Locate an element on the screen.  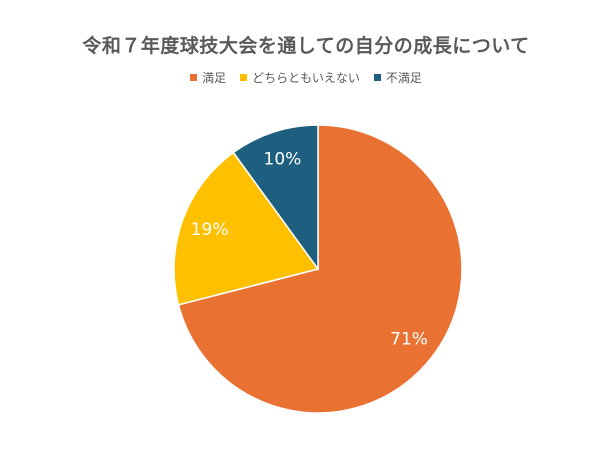
legend-swatch-dissatisfied is located at coordinates (377, 77).